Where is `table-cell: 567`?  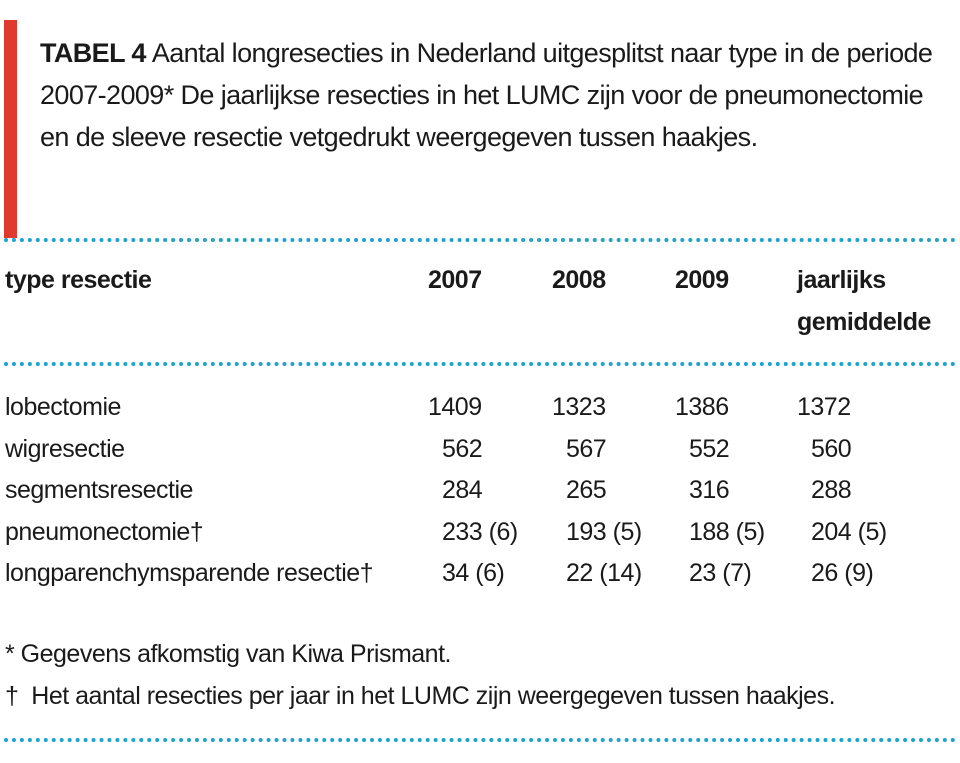
table-cell: 567 is located at coordinates (586, 448).